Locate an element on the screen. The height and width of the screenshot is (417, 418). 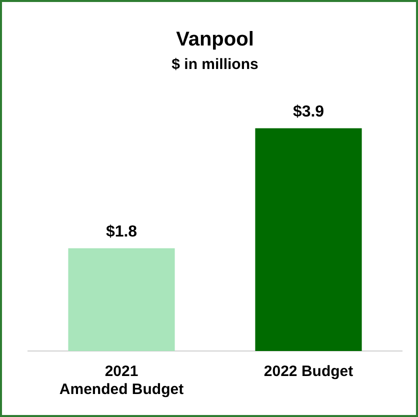
x-tick-label: 2021 Amended Budget is located at coordinates (121, 380).